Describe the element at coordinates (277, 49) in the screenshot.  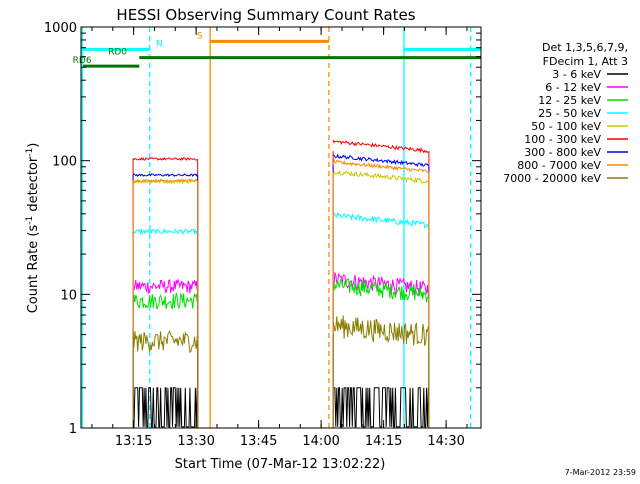
I see `flag-bars: N S RD0 RD6` at that location.